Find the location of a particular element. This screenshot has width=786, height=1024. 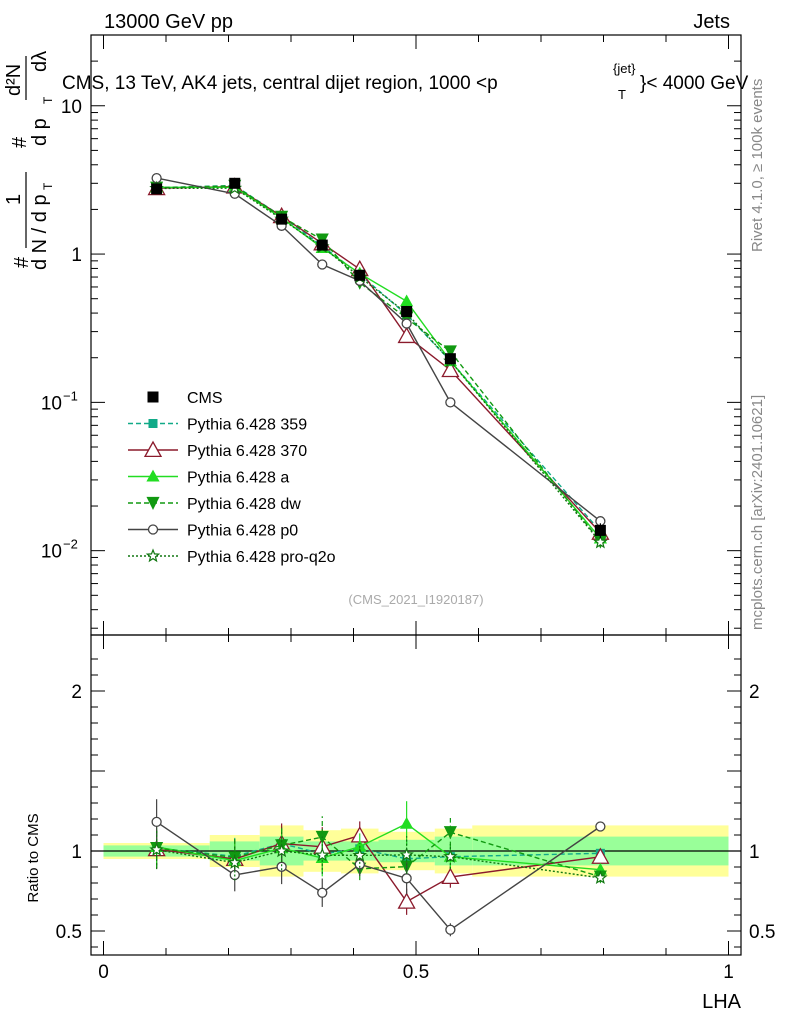

plot-title-subscript: T is located at coordinates (622, 94).